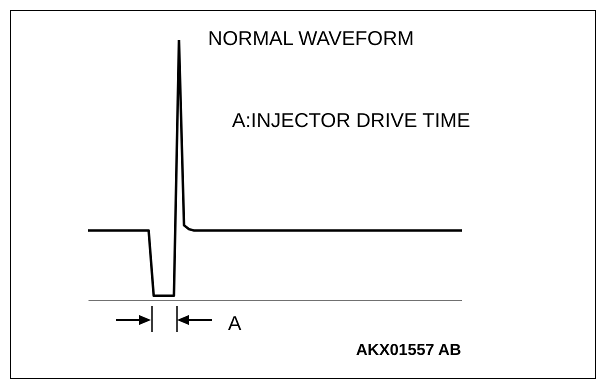 This screenshot has height=390, width=608. What do you see at coordinates (235, 324) in the screenshot?
I see `text: A` at bounding box center [235, 324].